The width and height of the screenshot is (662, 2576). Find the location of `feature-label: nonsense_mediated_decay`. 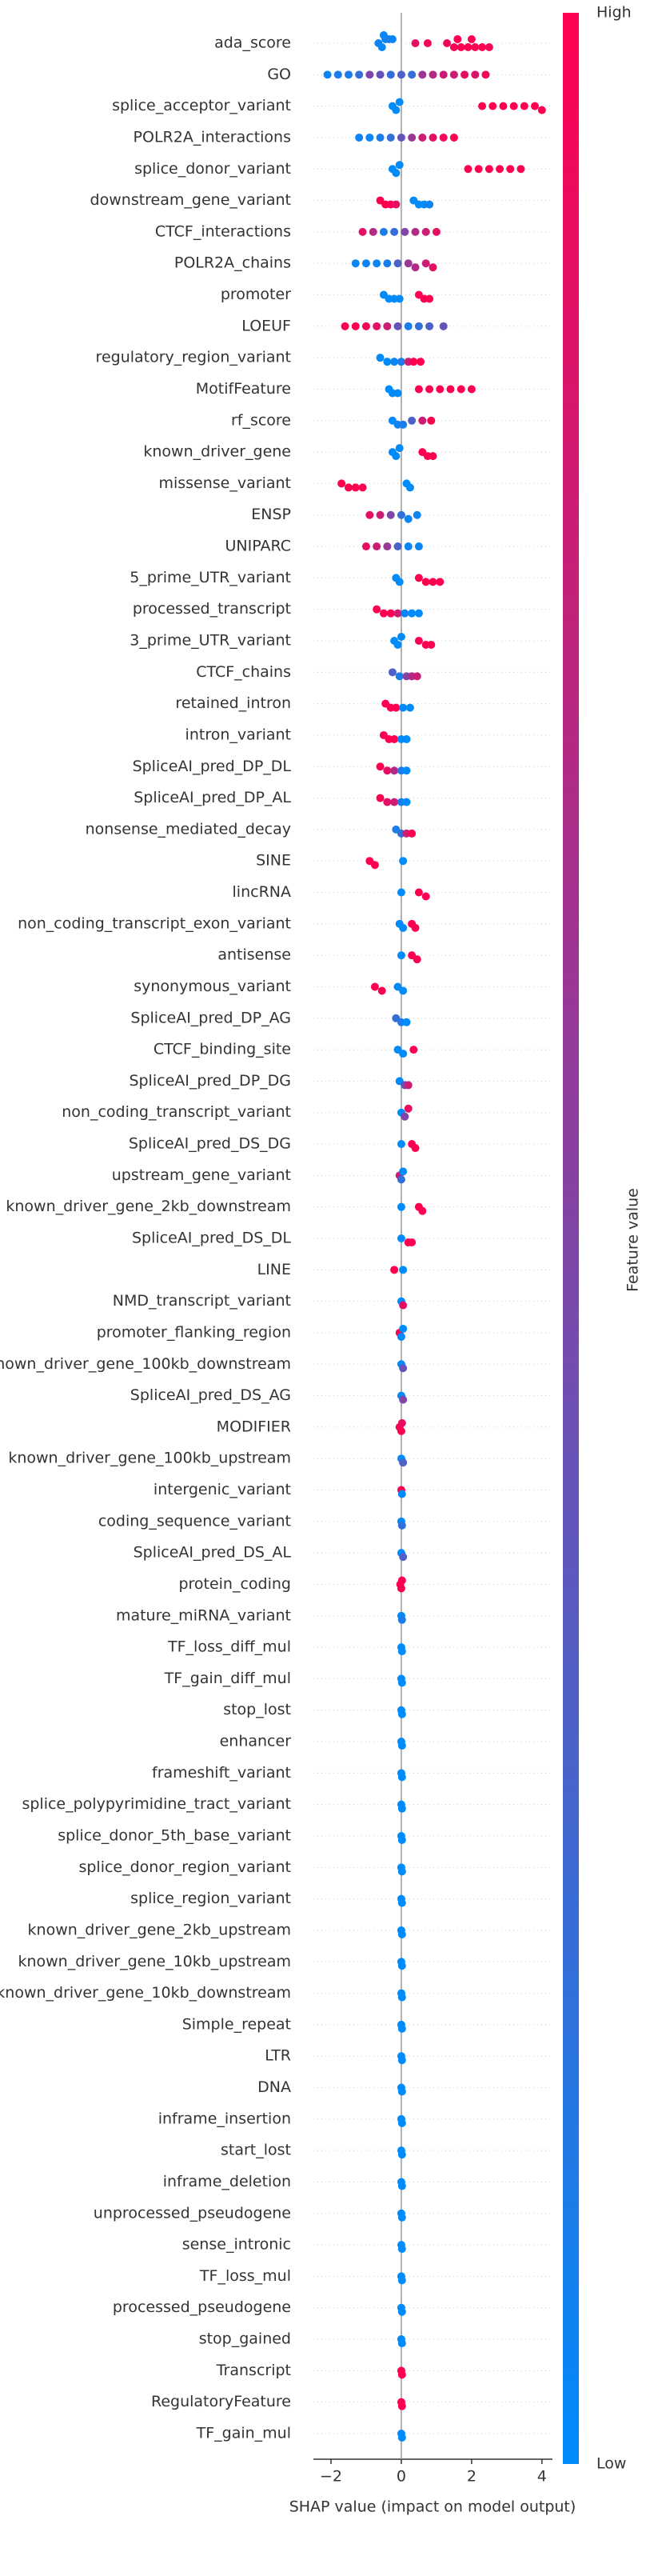

feature-label: nonsense_mediated_decay is located at coordinates (188, 829).